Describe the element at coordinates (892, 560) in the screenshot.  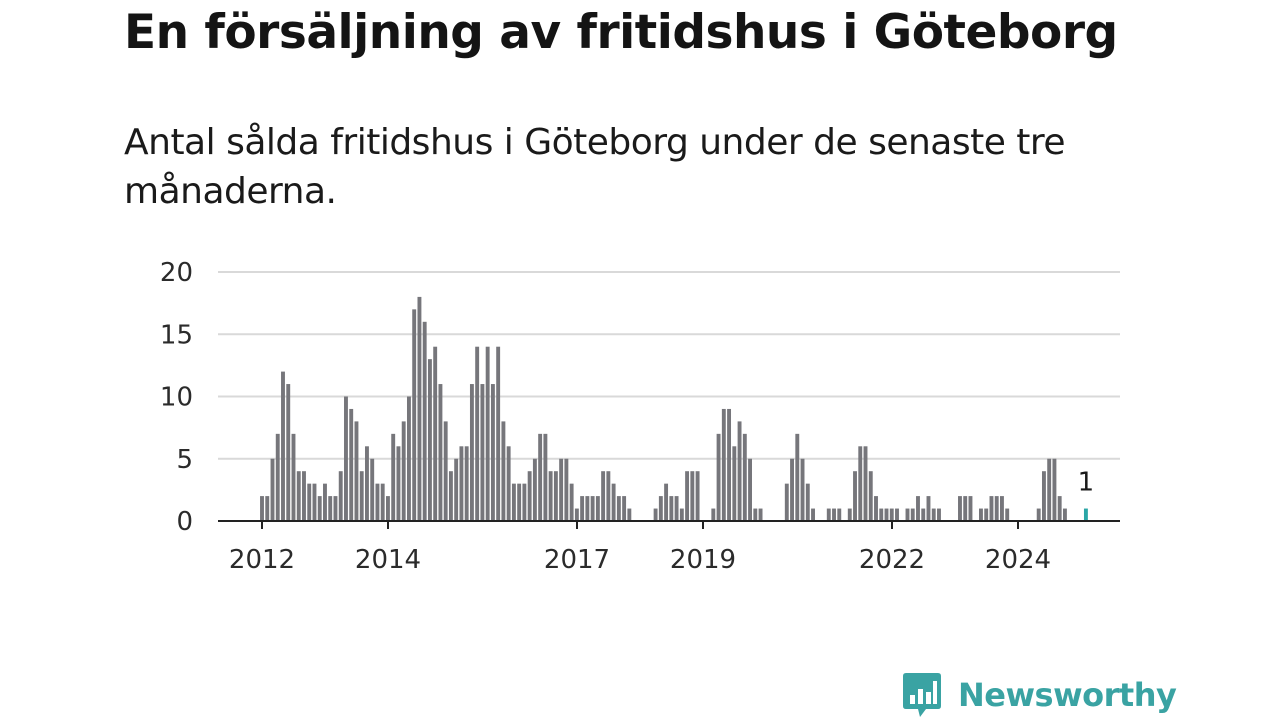
I see `x-tick-label: 2022` at that location.